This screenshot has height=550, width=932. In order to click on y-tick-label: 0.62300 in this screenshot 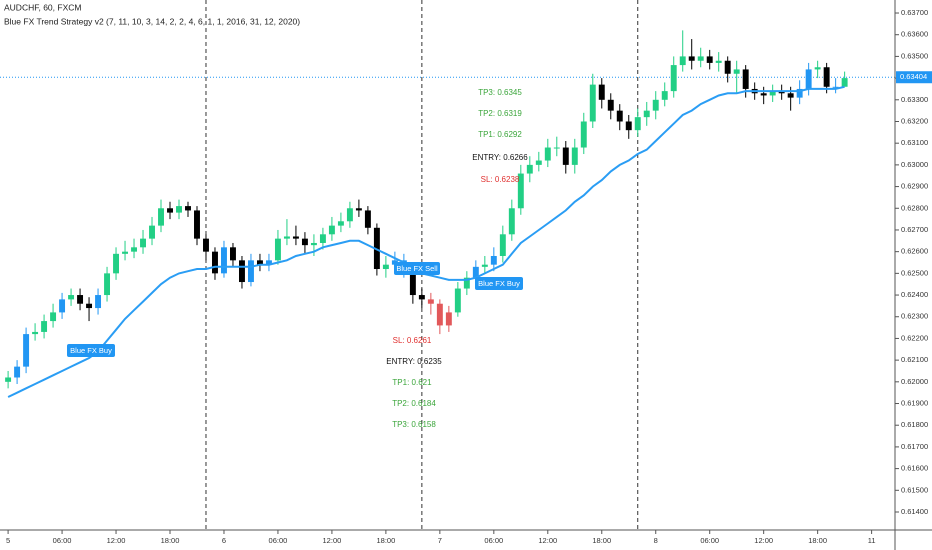, I will do `click(914, 316)`.